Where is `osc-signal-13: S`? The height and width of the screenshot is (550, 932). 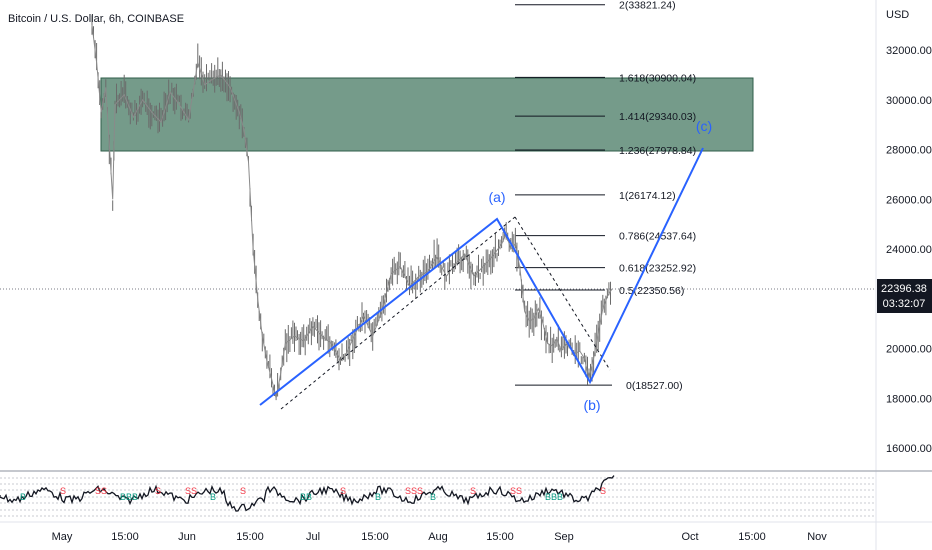
osc-signal-13: S is located at coordinates (473, 491).